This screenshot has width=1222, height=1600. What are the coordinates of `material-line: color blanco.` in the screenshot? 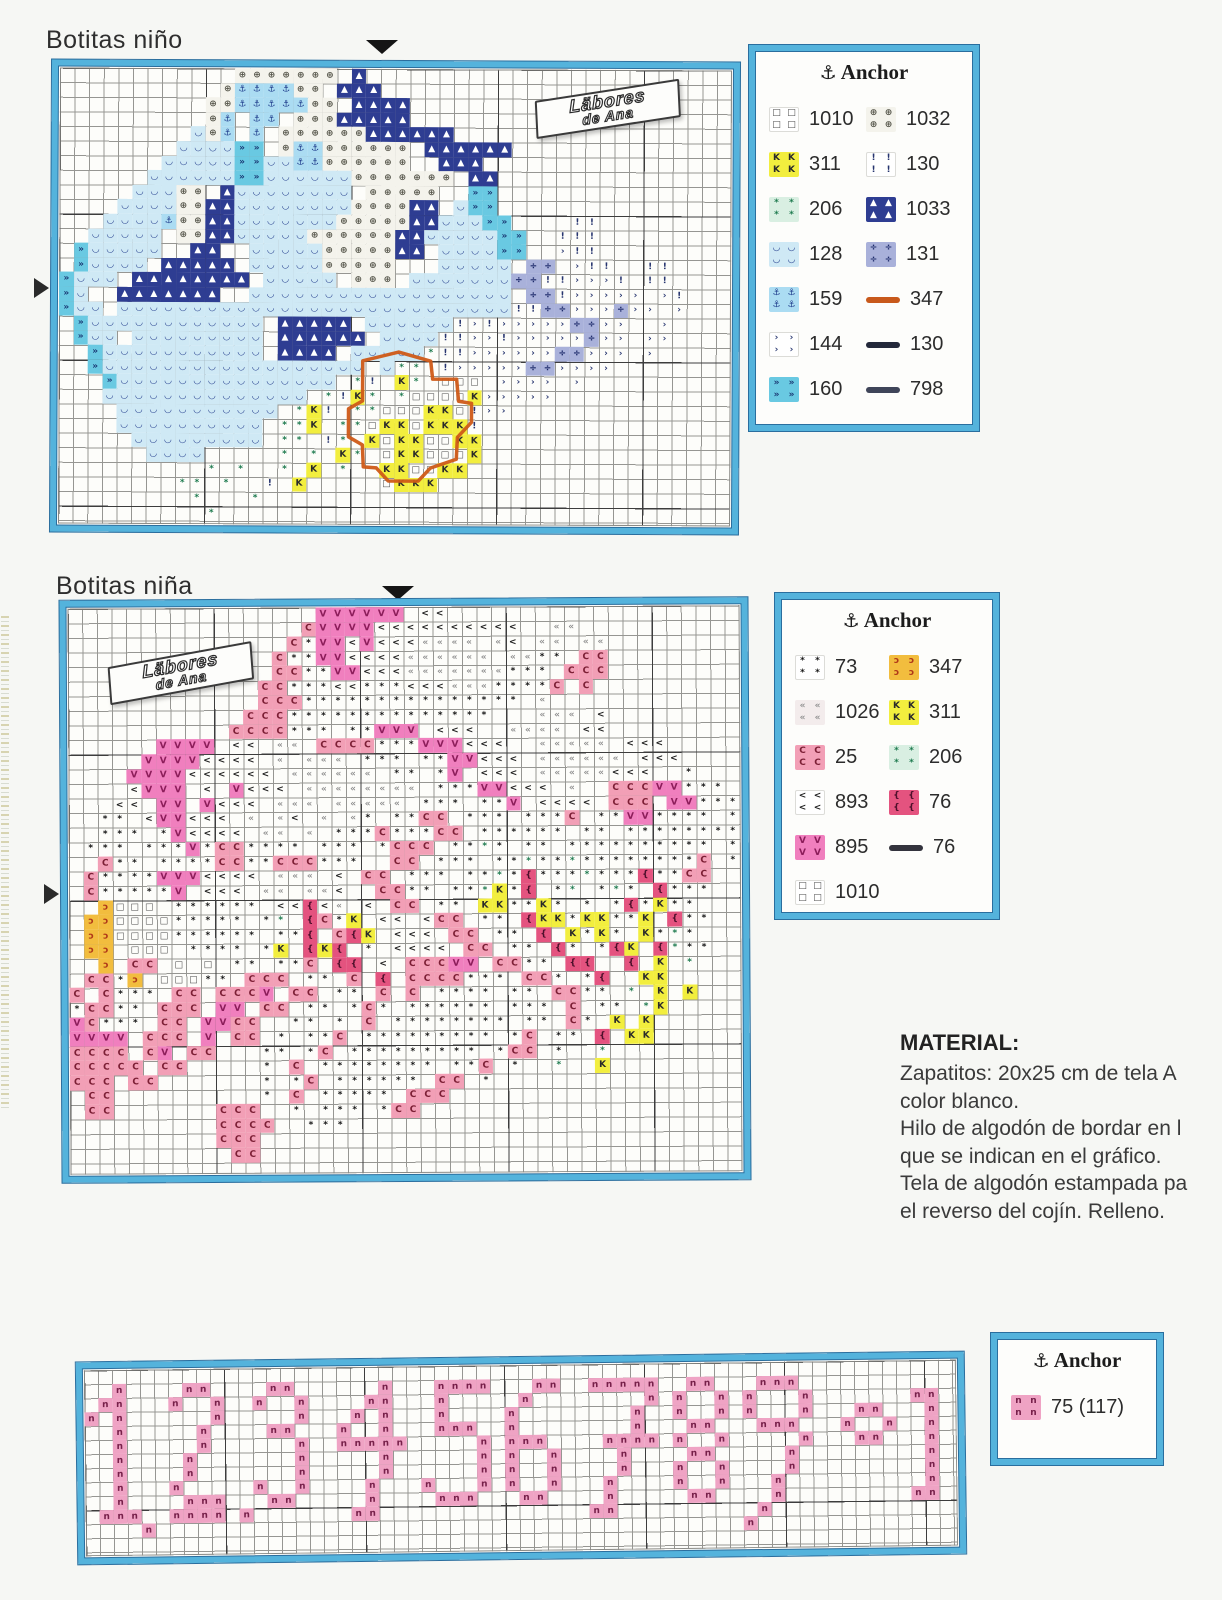 It's located at (960, 1101).